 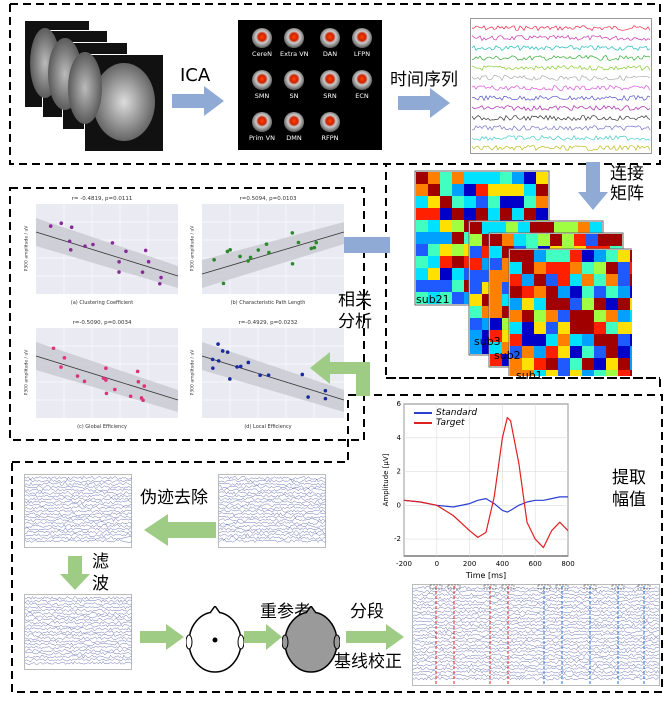 I want to click on scatter-stat: r=-0.4929, p=0.0232, so click(x=268, y=323).